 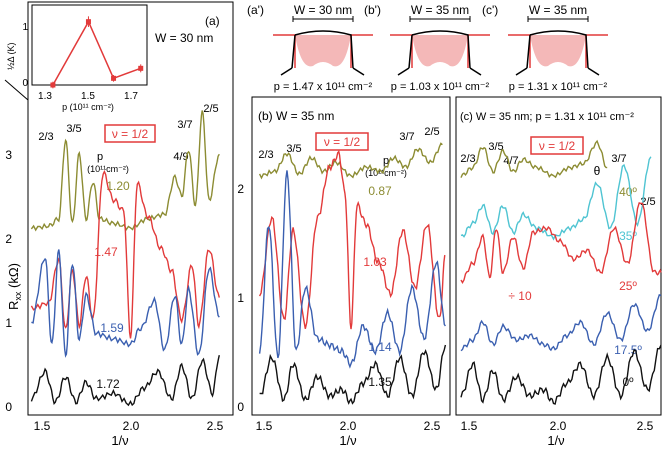 What do you see at coordinates (8, 155) in the screenshot?
I see `y-tick-label: 3` at bounding box center [8, 155].